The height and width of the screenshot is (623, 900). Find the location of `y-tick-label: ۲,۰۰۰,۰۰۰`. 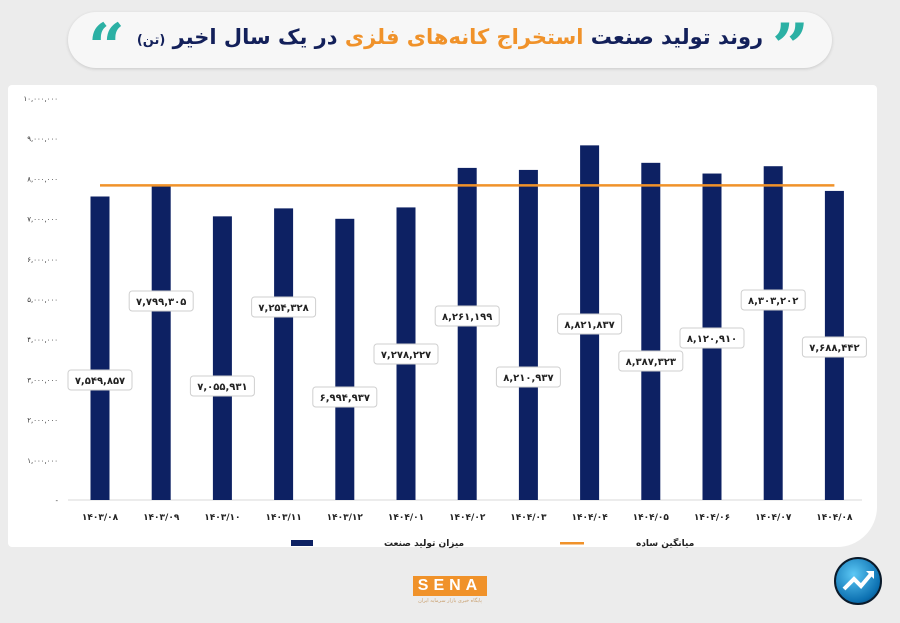

y-tick-label: ۲,۰۰۰,۰۰۰ is located at coordinates (42, 421).